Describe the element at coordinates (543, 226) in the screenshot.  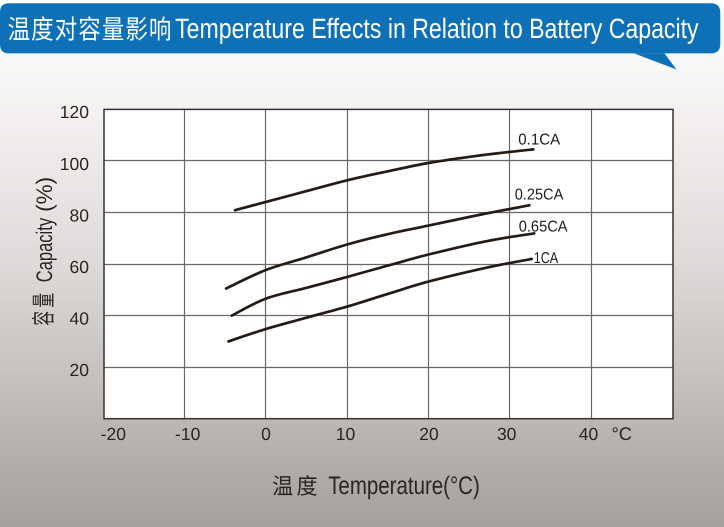
I see `svg-text: 0.65CA` at that location.